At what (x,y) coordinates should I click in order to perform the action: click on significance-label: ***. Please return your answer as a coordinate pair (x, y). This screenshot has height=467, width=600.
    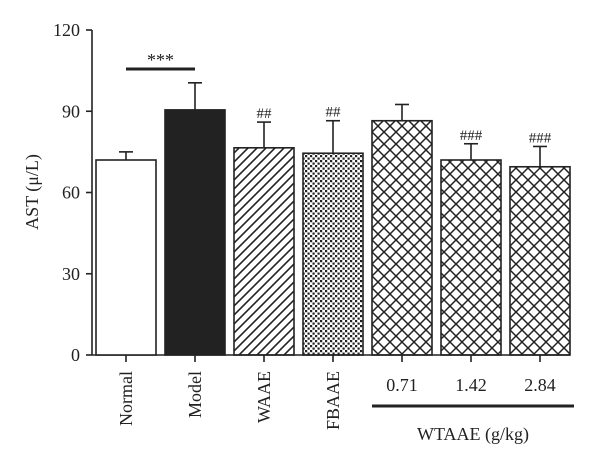
    Looking at the image, I should click on (160, 60).